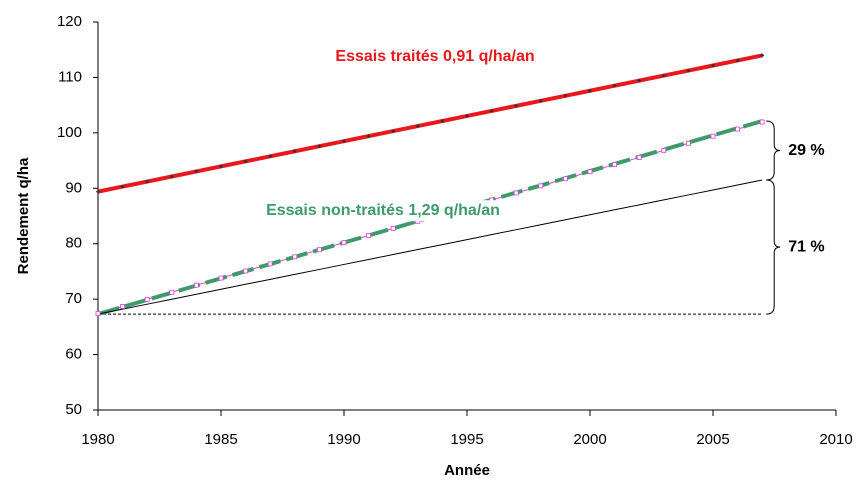  I want to click on series-label: Essais traités 0,91 q/ha/an, so click(434, 56).